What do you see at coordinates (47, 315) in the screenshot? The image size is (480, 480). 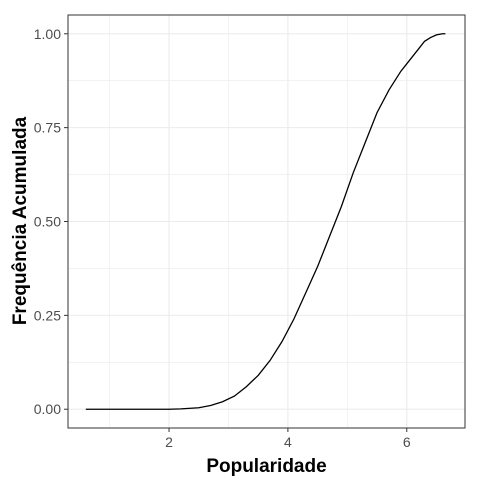 I see `y-tick-label: 0.25` at bounding box center [47, 315].